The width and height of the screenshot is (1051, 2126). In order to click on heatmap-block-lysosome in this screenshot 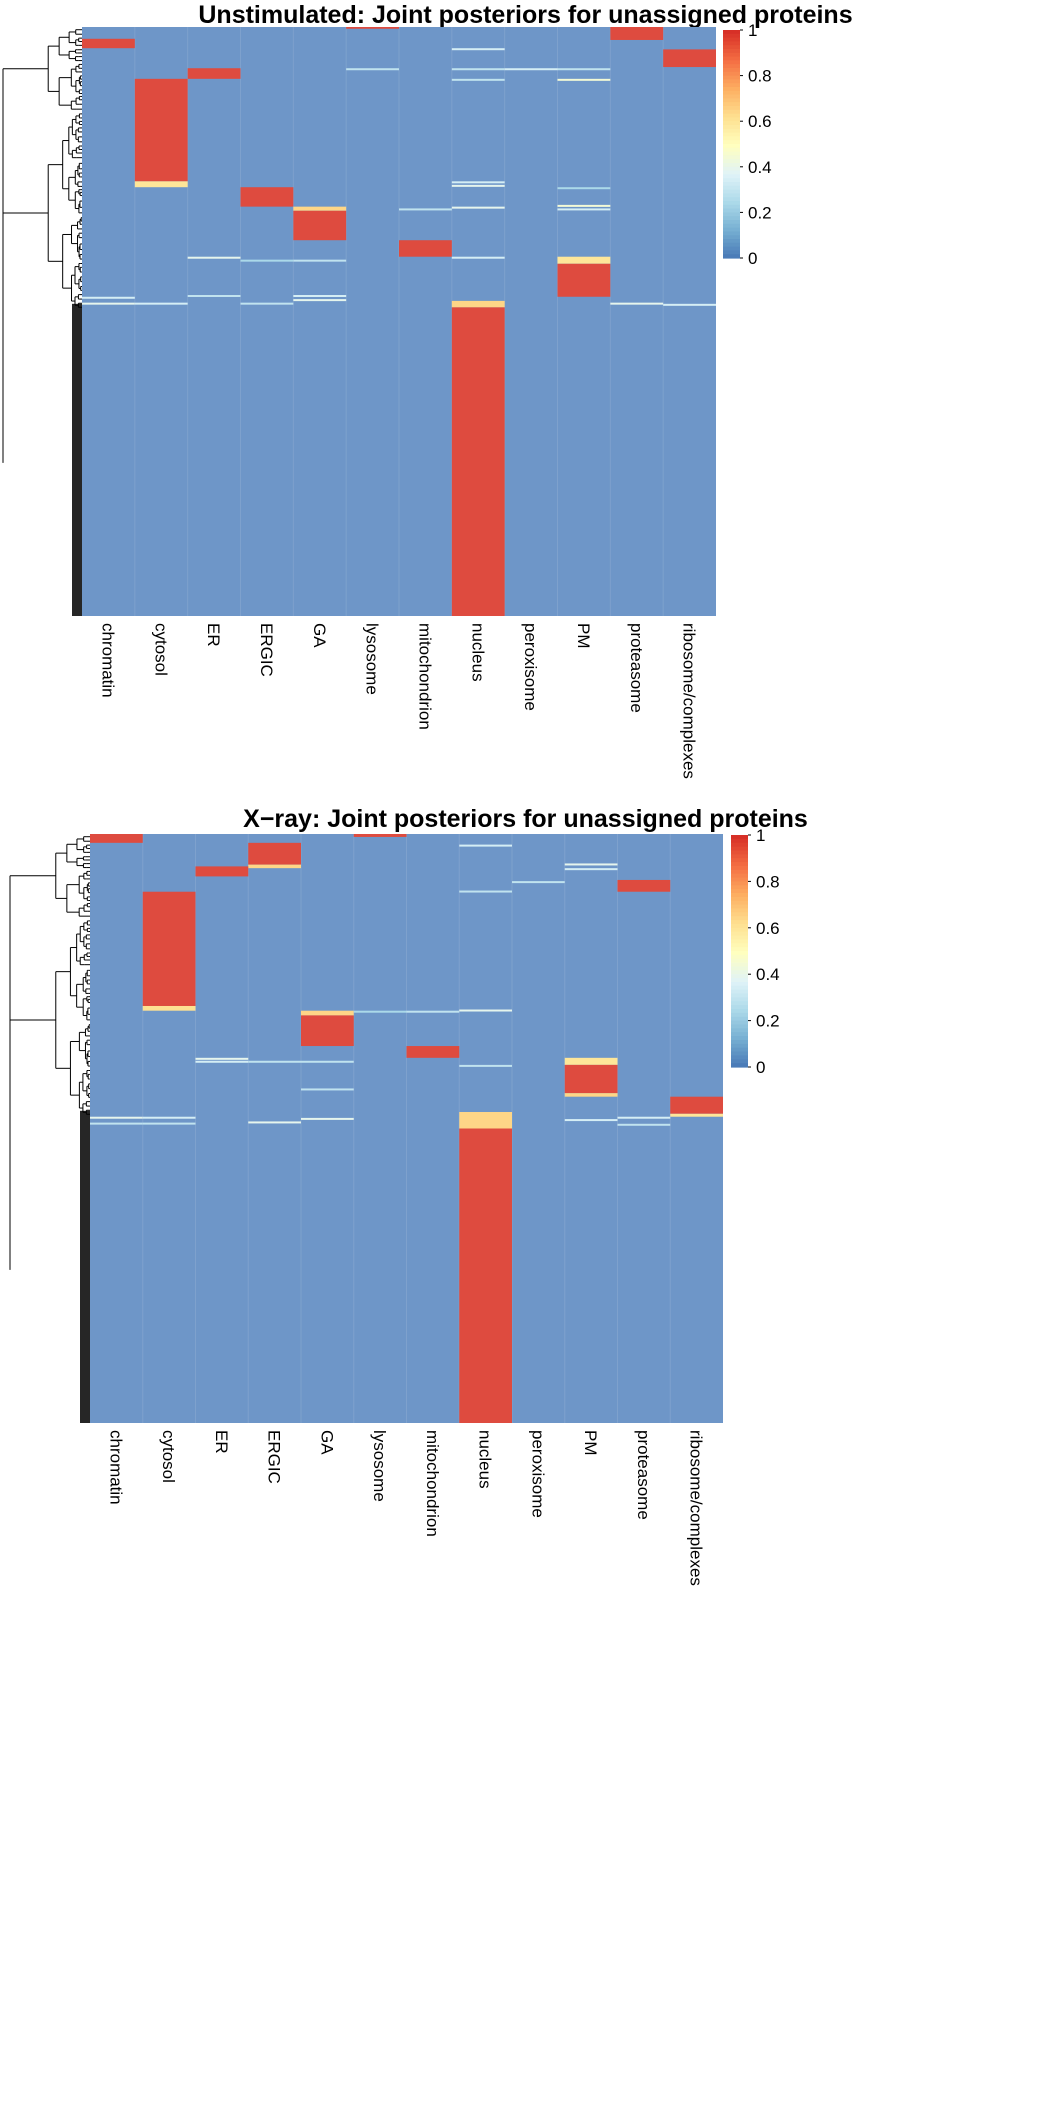, I will do `click(372, 28)`.